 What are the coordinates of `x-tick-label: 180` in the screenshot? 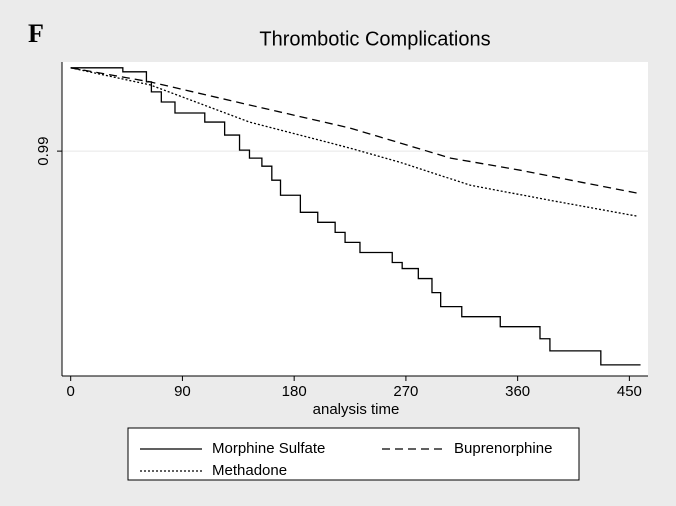 It's located at (294, 391).